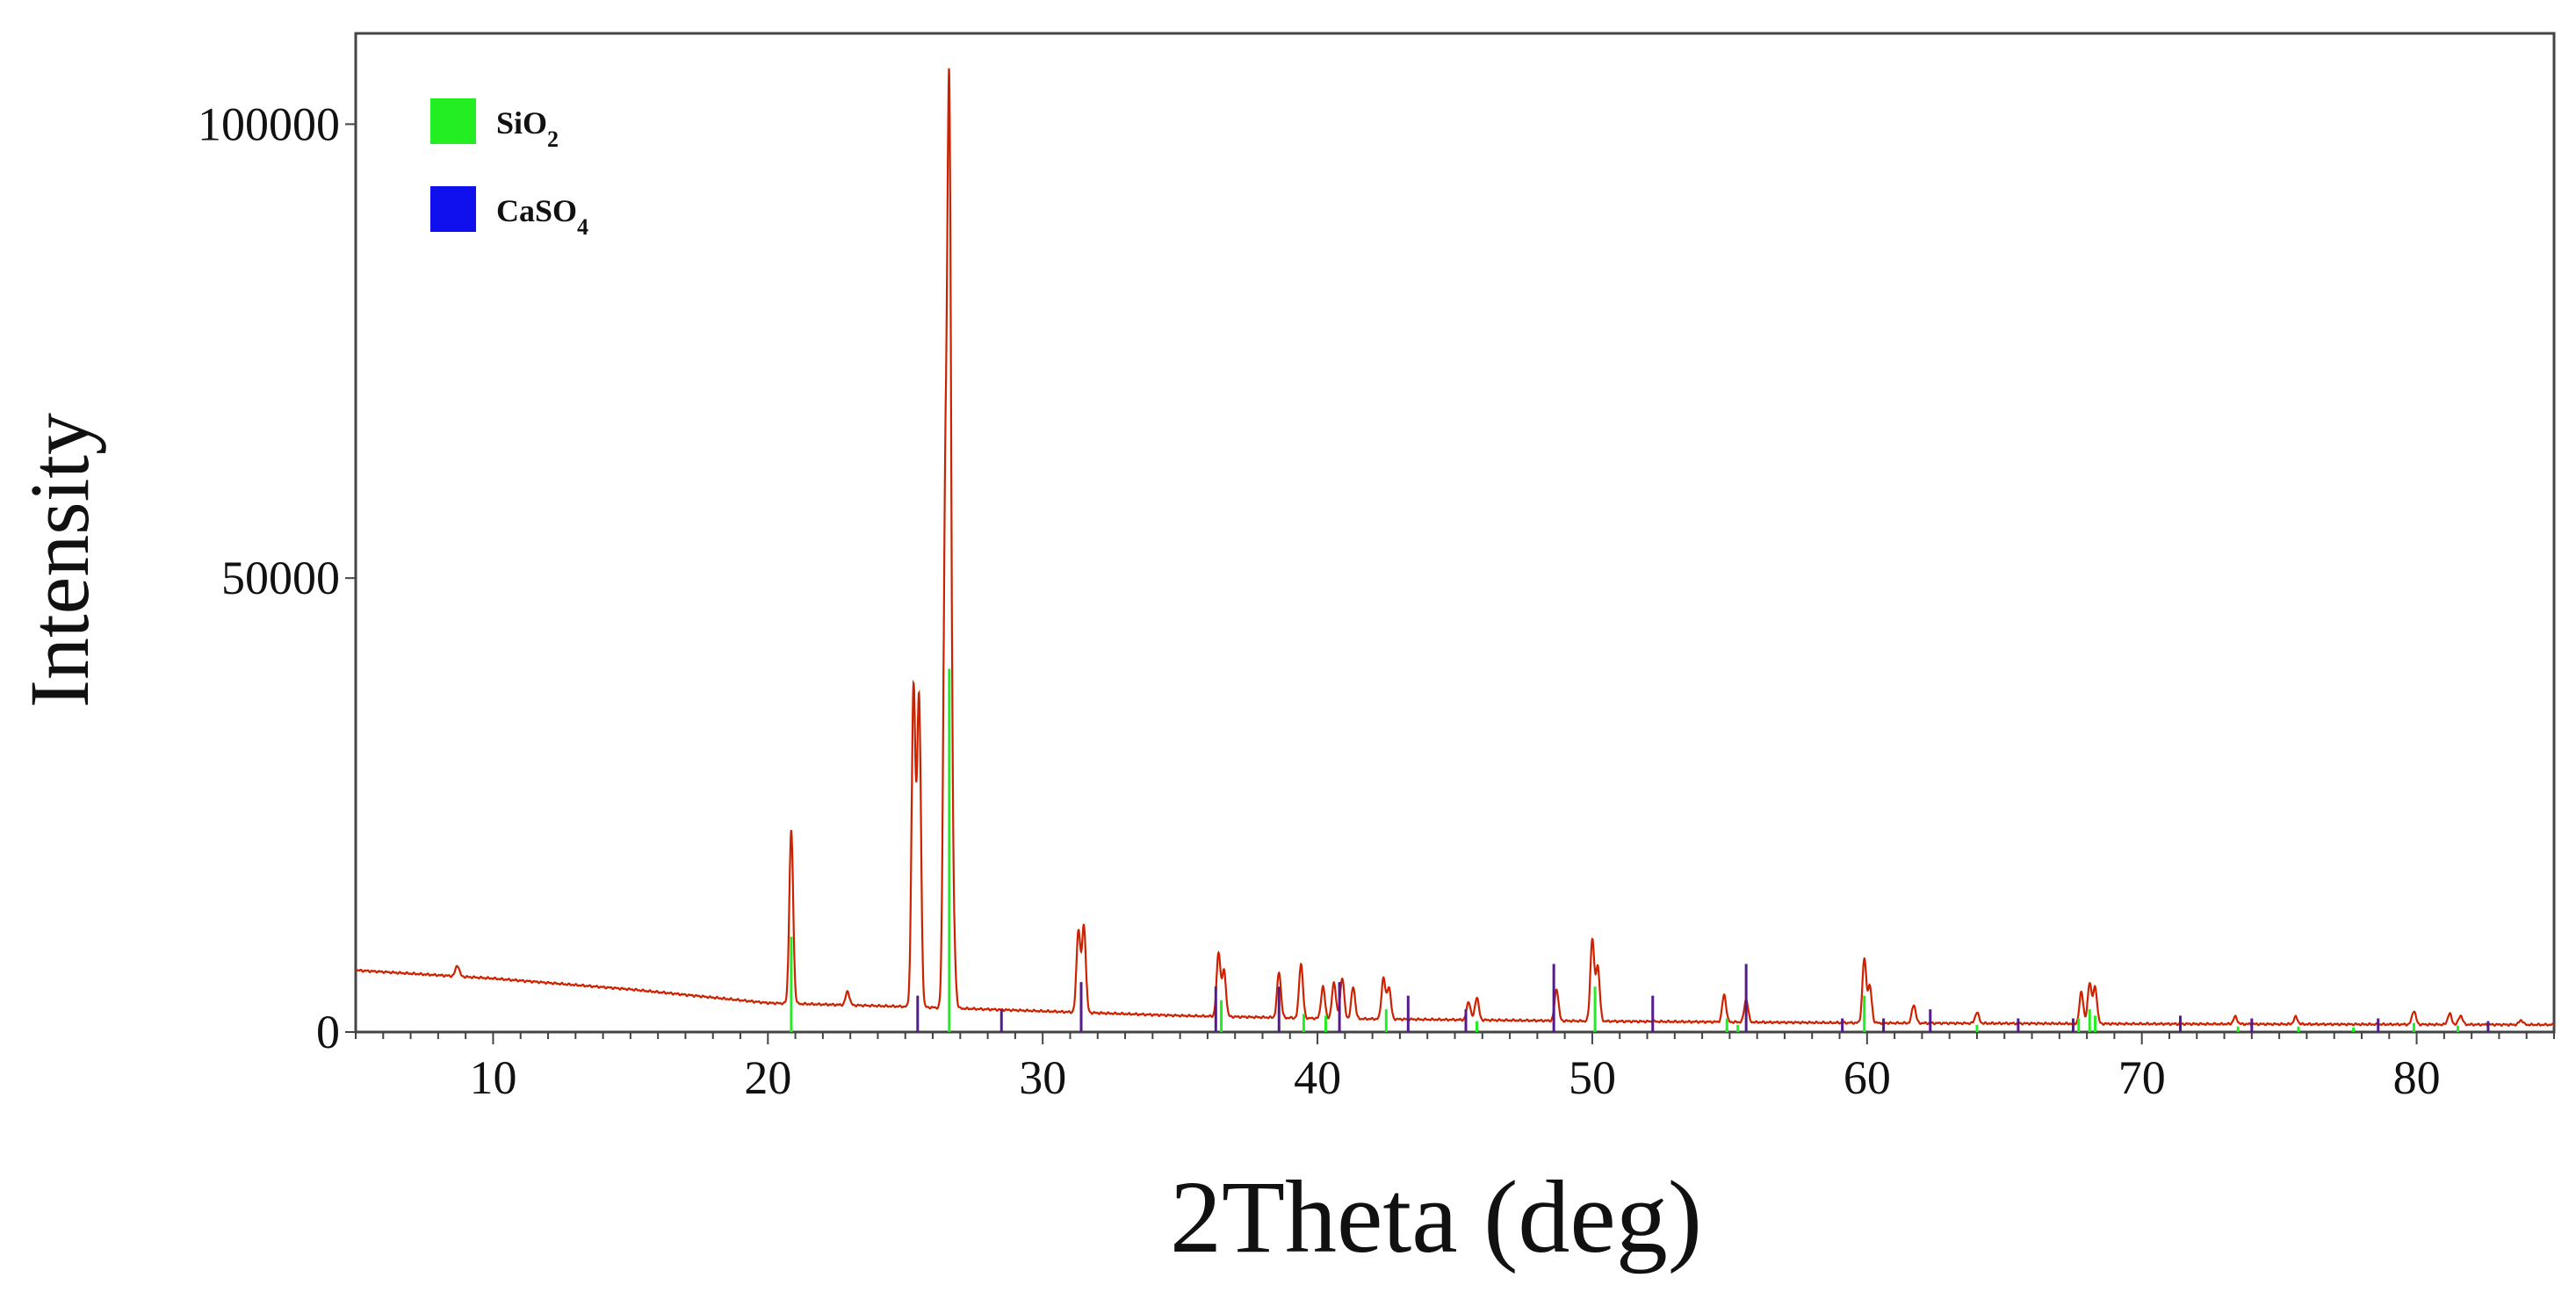 The width and height of the screenshot is (2576, 1292). I want to click on x-tick-label-60: 60, so click(1867, 1077).